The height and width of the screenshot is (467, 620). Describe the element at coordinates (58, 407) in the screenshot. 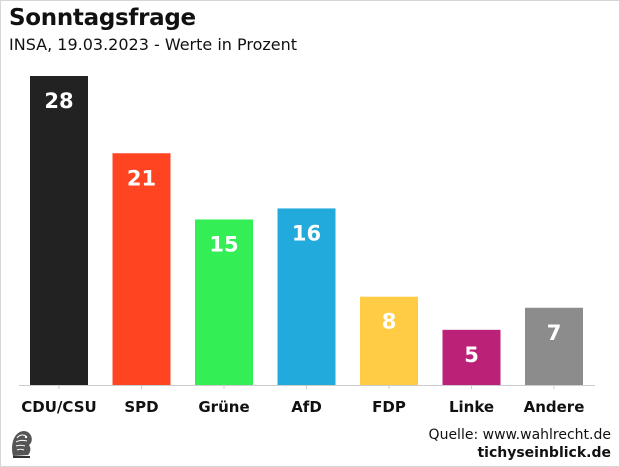

I see `category-label-cdu-csu: CDU/CSU` at that location.